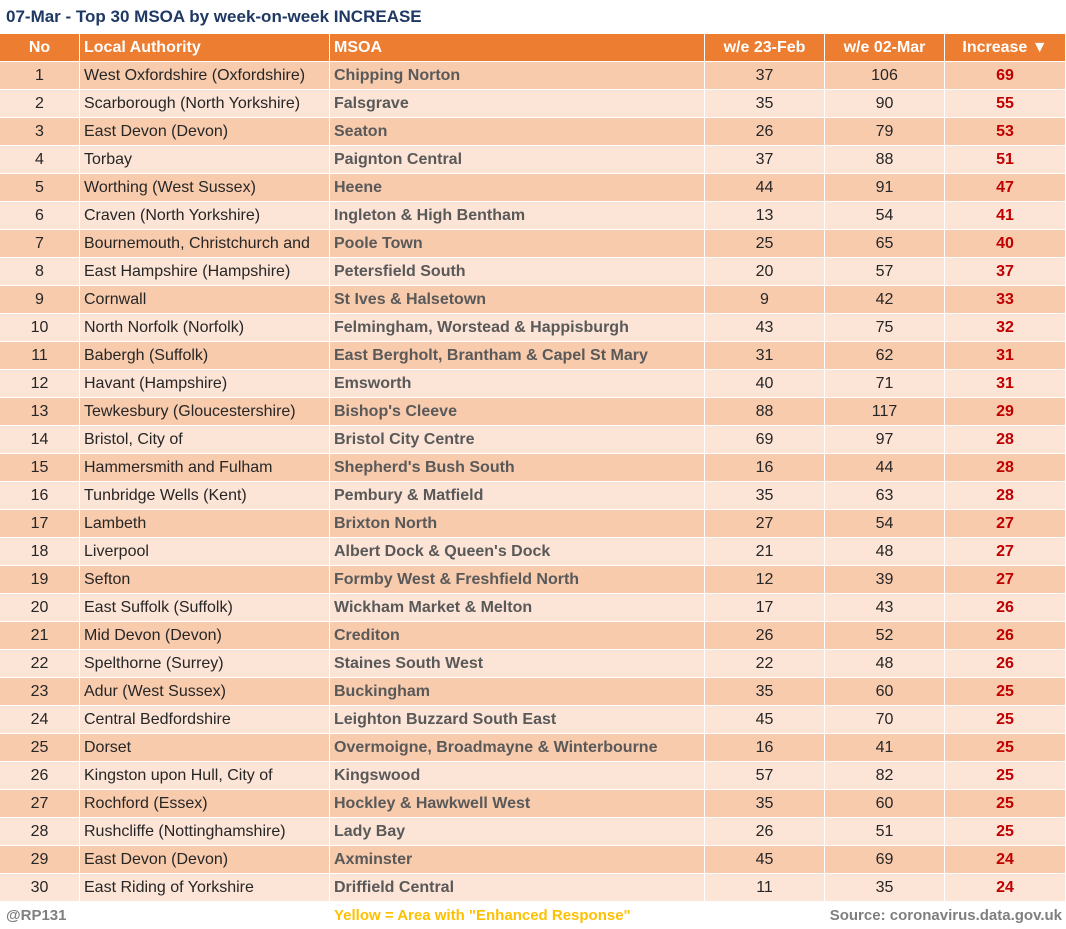 This screenshot has height=929, width=1066. Describe the element at coordinates (885, 664) in the screenshot. I see `week-2: 48` at that location.